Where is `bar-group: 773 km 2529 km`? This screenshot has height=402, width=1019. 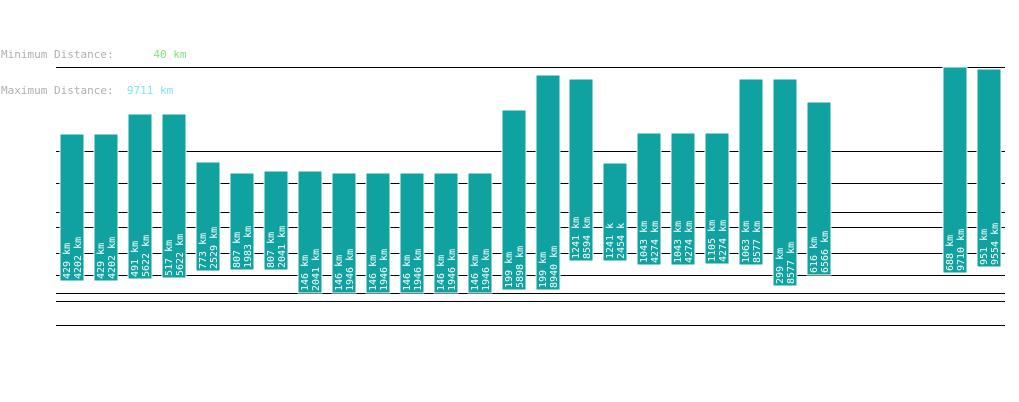
bar-group: 773 km 2529 km is located at coordinates (208, 216).